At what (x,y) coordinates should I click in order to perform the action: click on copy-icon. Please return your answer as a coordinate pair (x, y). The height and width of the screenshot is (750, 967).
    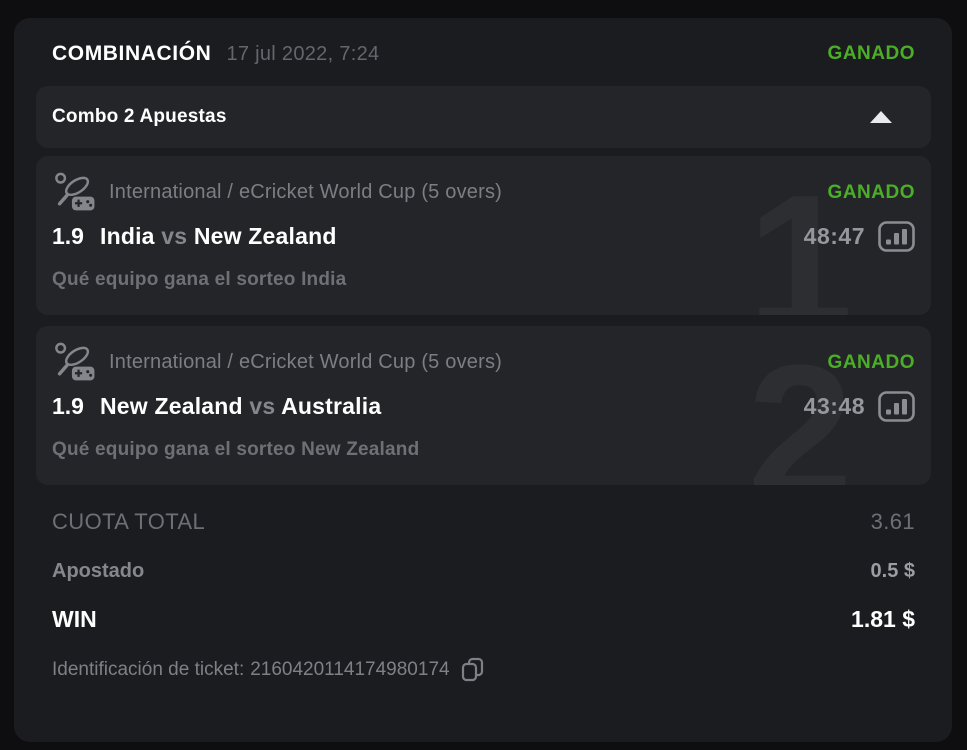
    Looking at the image, I should click on (472, 669).